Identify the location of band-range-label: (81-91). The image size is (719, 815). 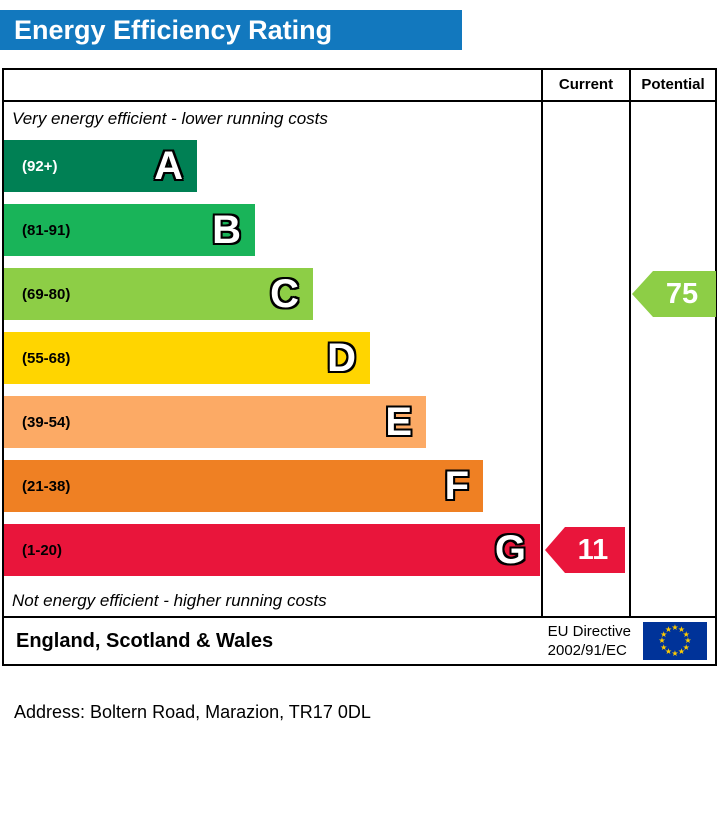
(46, 230).